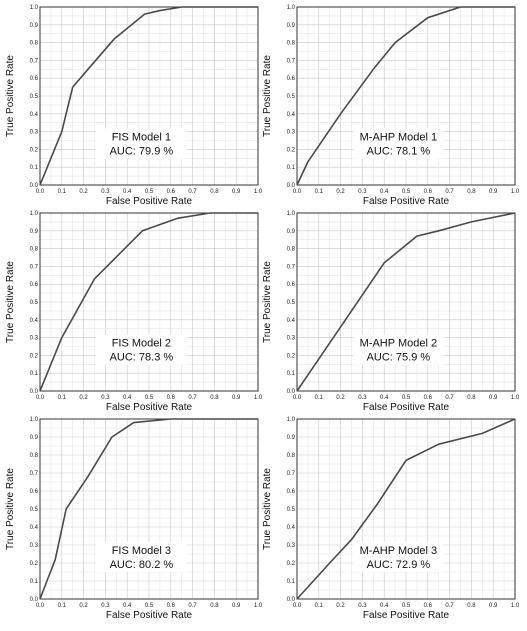 The width and height of the screenshot is (527, 631). What do you see at coordinates (142, 565) in the screenshot?
I see `auc-label: AUC: 80.2 %` at bounding box center [142, 565].